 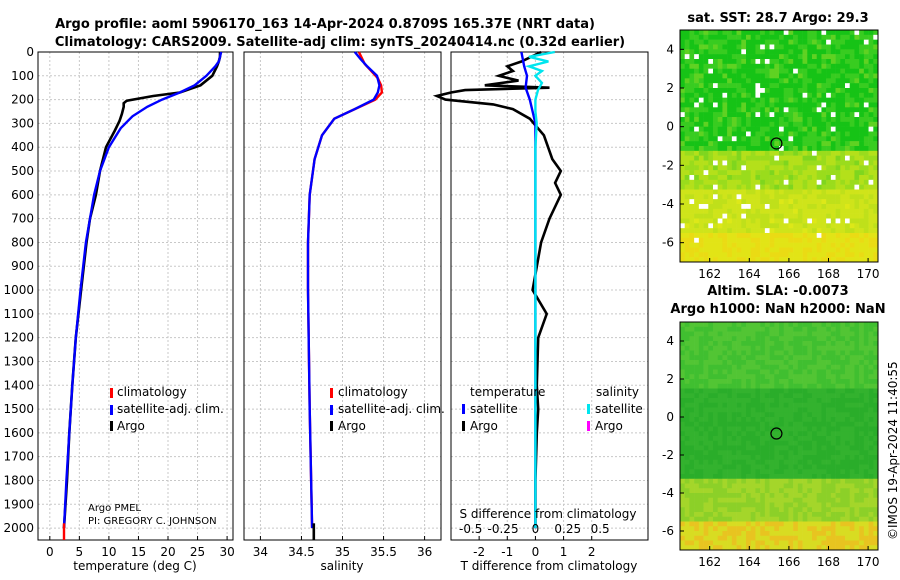 What do you see at coordinates (387, 409) in the screenshot?
I see `salinity-legend: climatology satellite-adj. clim. Argo` at bounding box center [387, 409].